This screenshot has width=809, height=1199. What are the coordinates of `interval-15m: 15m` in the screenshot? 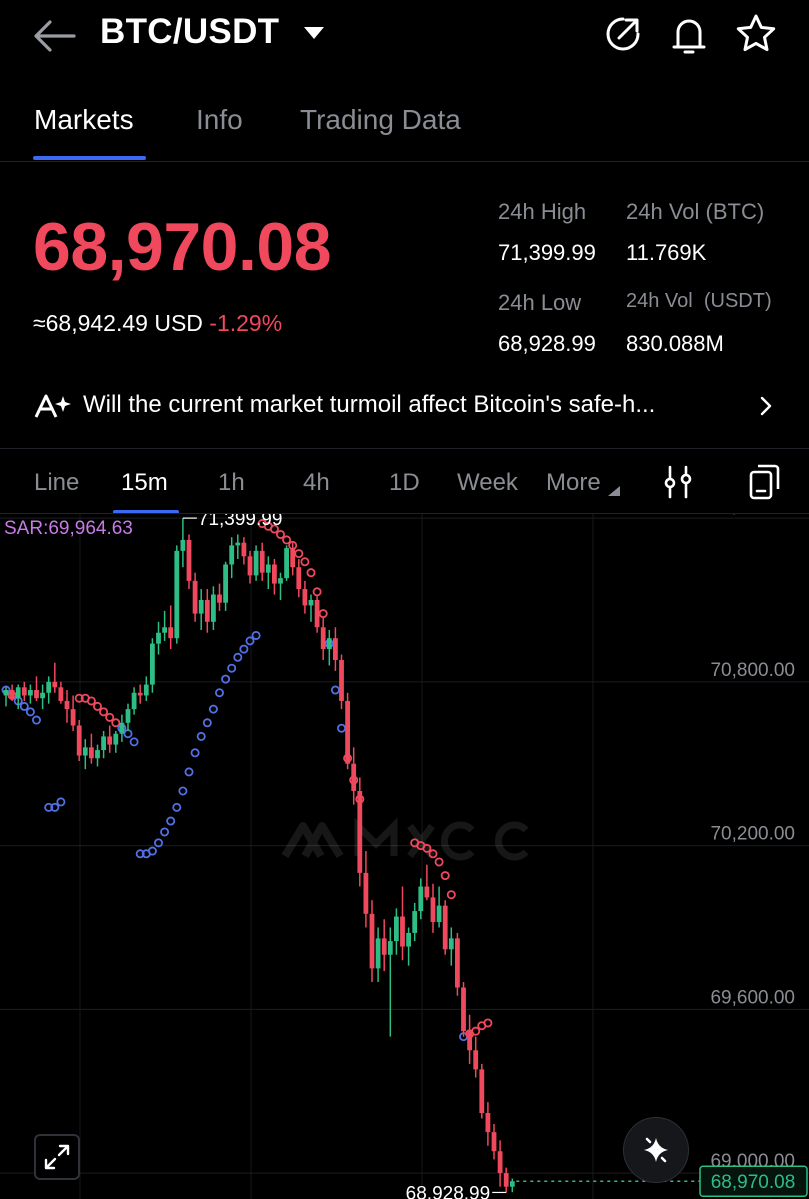 It's located at (144, 482).